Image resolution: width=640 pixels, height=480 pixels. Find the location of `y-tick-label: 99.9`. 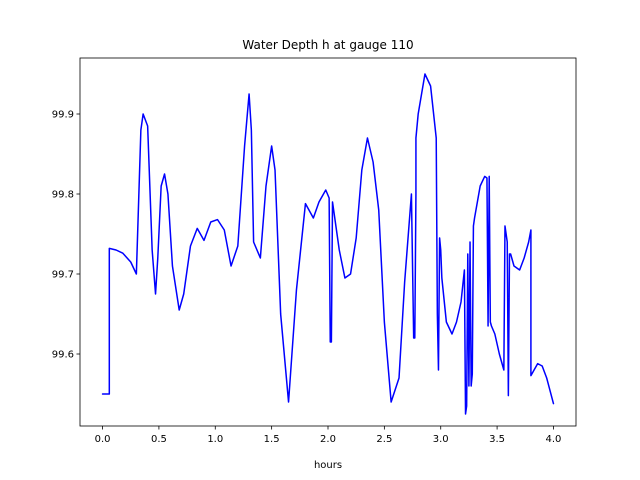

y-tick-label: 99.9 is located at coordinates (63, 115).